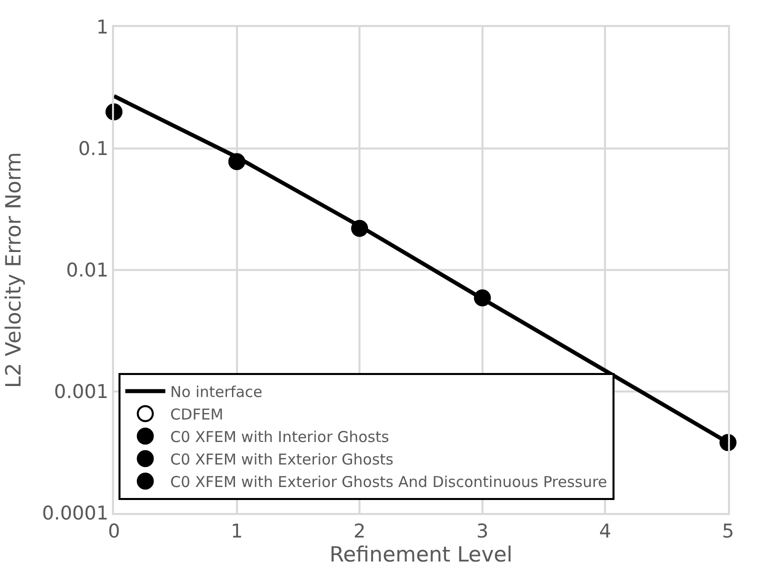 Image resolution: width=759 pixels, height=582 pixels. I want to click on x-tick-label: 5, so click(728, 531).